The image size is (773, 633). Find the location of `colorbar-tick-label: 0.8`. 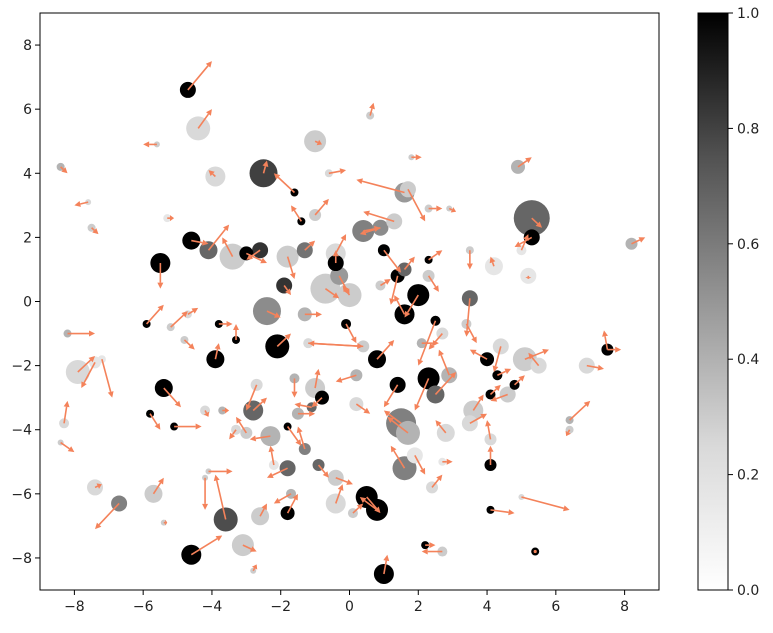

colorbar-tick-label: 0.8 is located at coordinates (748, 129).